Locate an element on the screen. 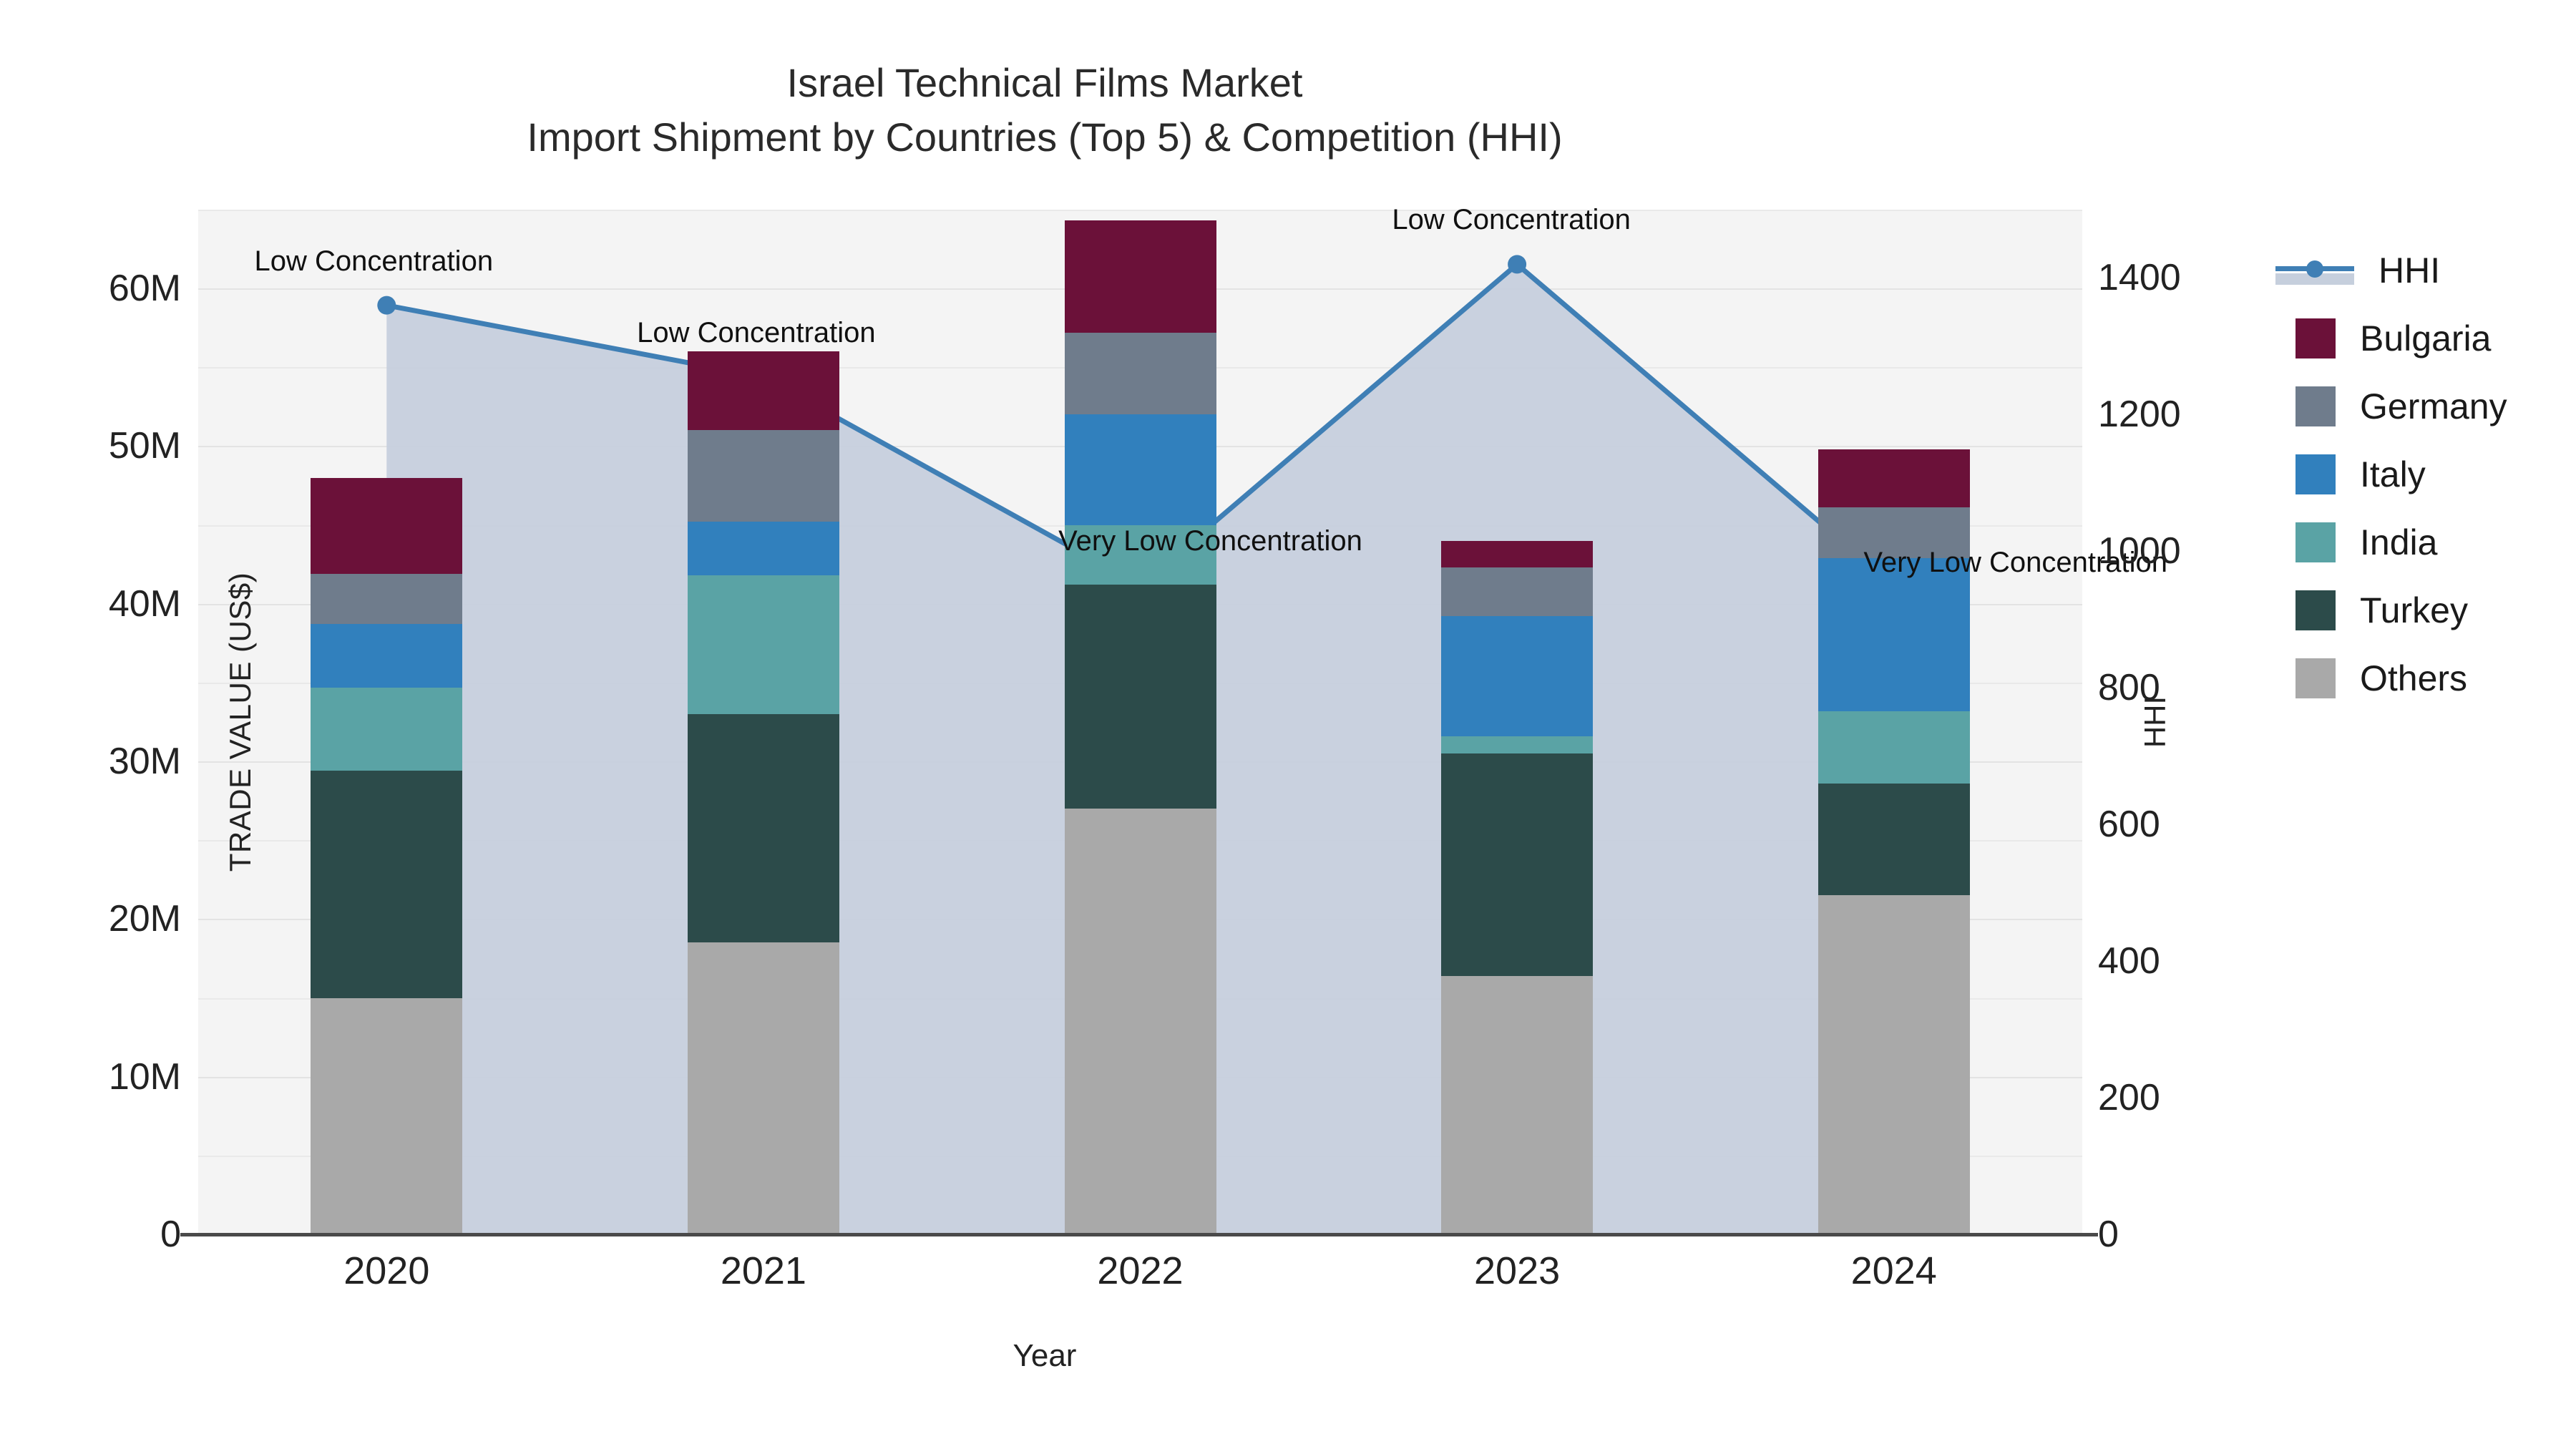 The width and height of the screenshot is (2576, 1449). legend-line-marker-icon is located at coordinates (2314, 270).